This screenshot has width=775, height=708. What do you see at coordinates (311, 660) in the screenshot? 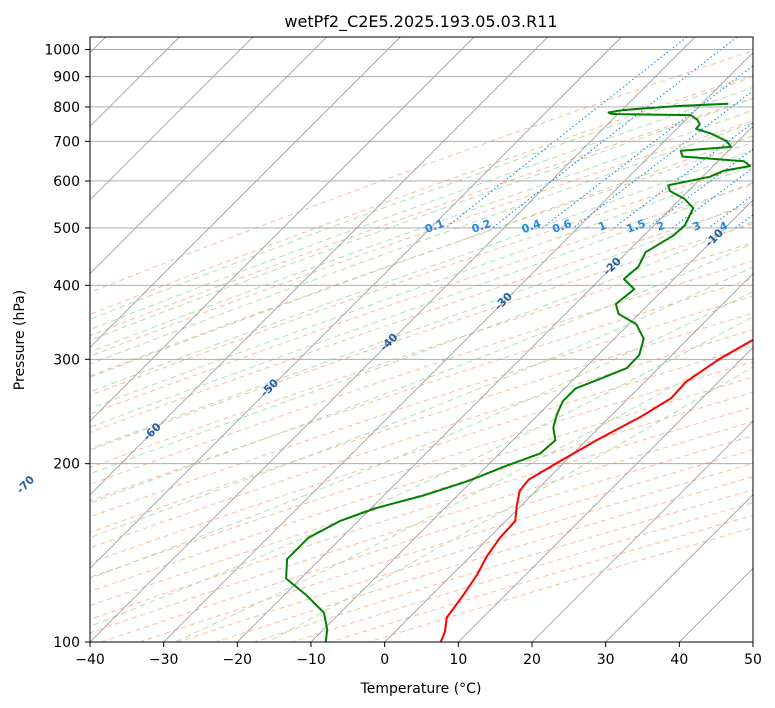
I see `x-tick-label: −10` at bounding box center [311, 660].